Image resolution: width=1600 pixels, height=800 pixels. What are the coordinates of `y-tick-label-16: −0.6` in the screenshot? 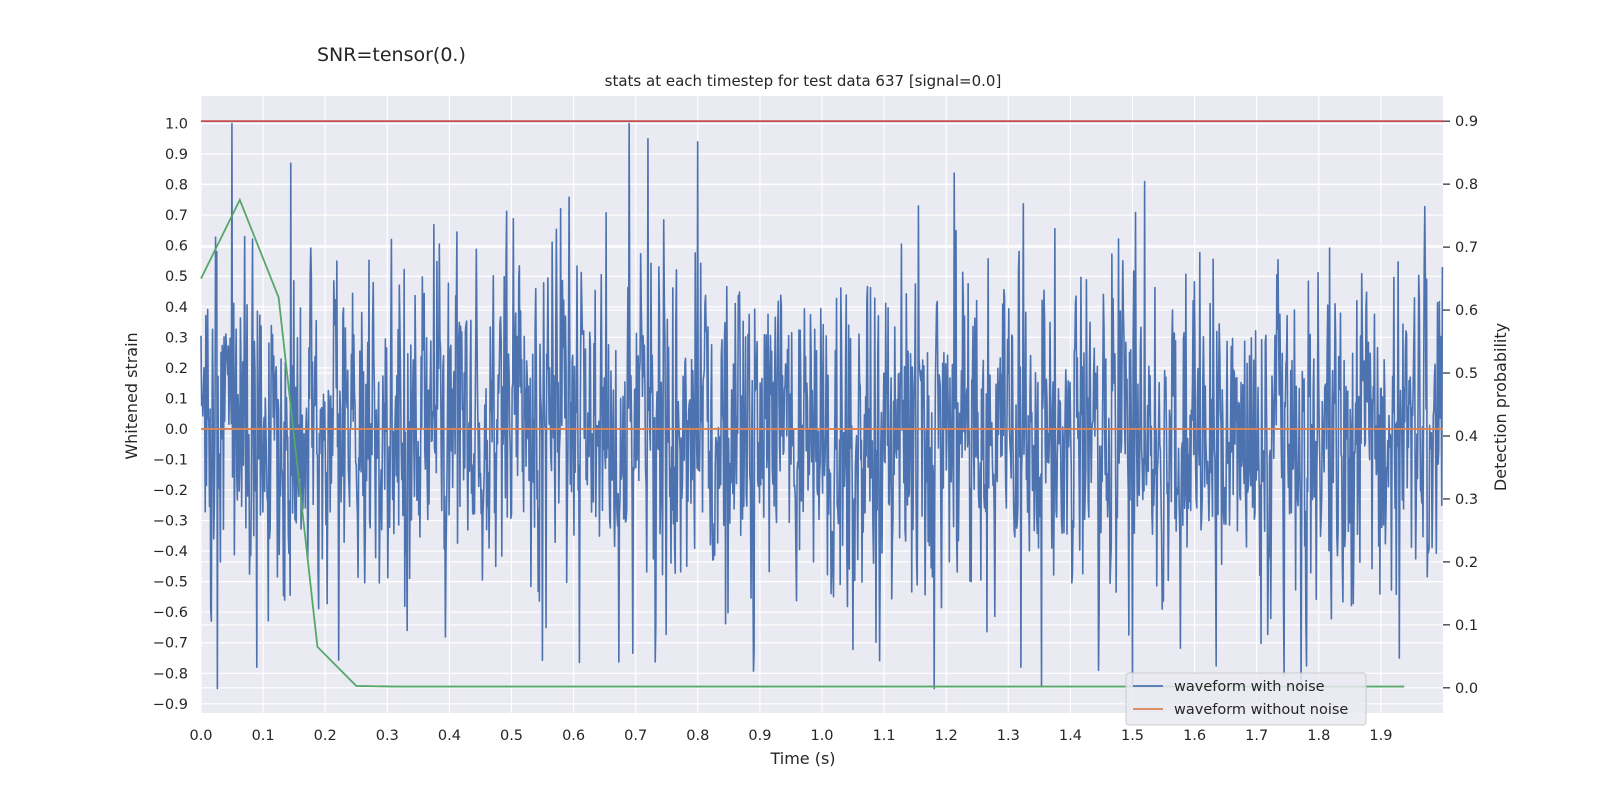 It's located at (170, 613).